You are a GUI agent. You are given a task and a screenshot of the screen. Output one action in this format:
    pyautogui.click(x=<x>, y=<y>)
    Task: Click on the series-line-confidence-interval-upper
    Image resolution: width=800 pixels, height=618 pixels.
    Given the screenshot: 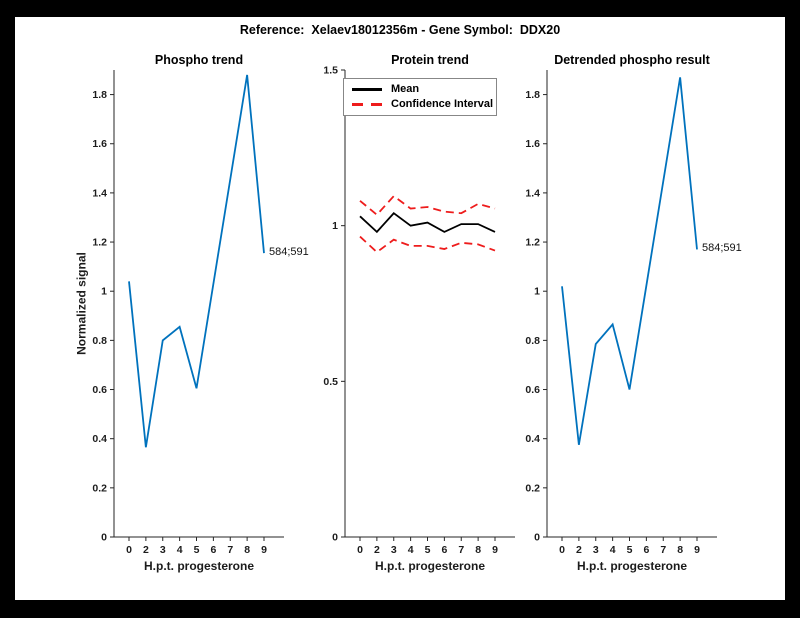 What is the action you would take?
    pyautogui.click(x=427, y=205)
    